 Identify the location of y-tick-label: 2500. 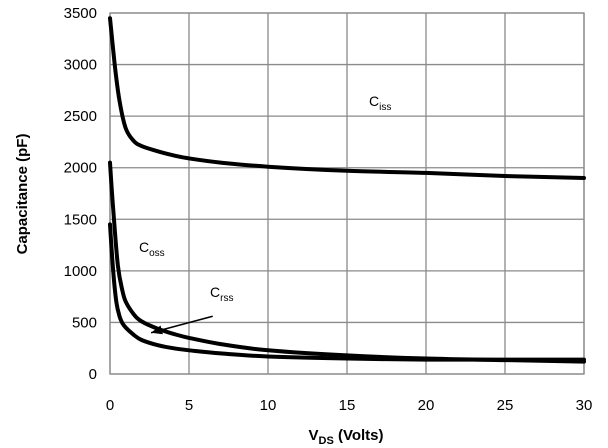
(80, 116).